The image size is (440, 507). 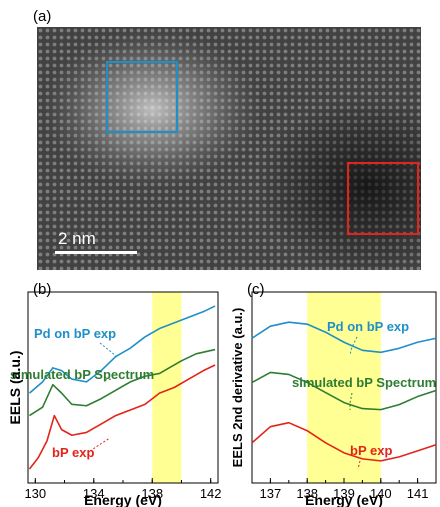 I want to click on panel-c-label: (c), so click(x=256, y=289).